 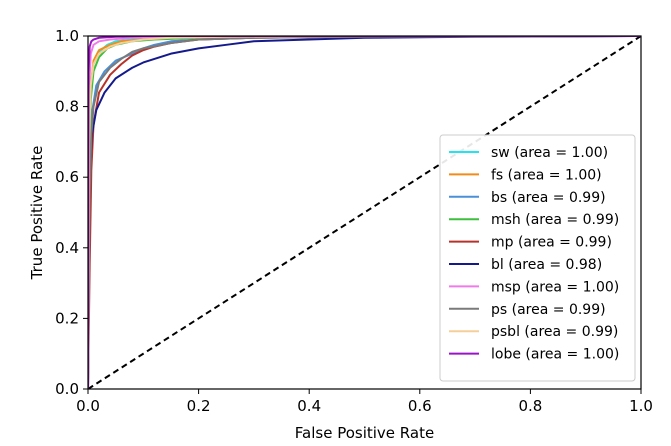 What do you see at coordinates (554, 332) in the screenshot?
I see `legend-label: psbl (area = 0.99)` at bounding box center [554, 332].